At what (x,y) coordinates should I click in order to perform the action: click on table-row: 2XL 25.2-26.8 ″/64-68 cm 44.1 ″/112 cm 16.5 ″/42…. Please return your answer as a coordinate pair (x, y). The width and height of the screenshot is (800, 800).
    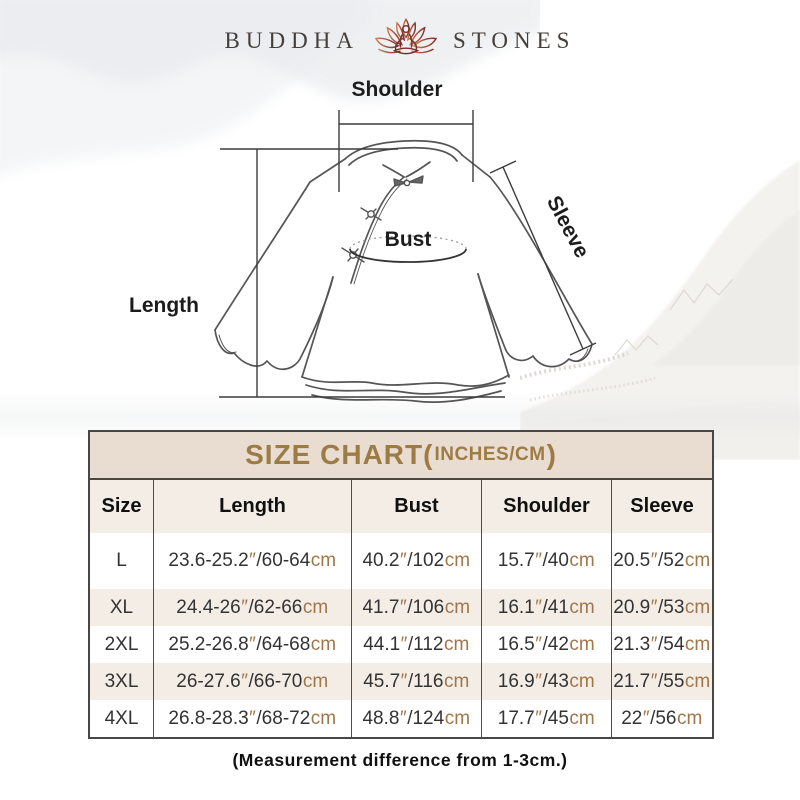
    Looking at the image, I should click on (401, 644).